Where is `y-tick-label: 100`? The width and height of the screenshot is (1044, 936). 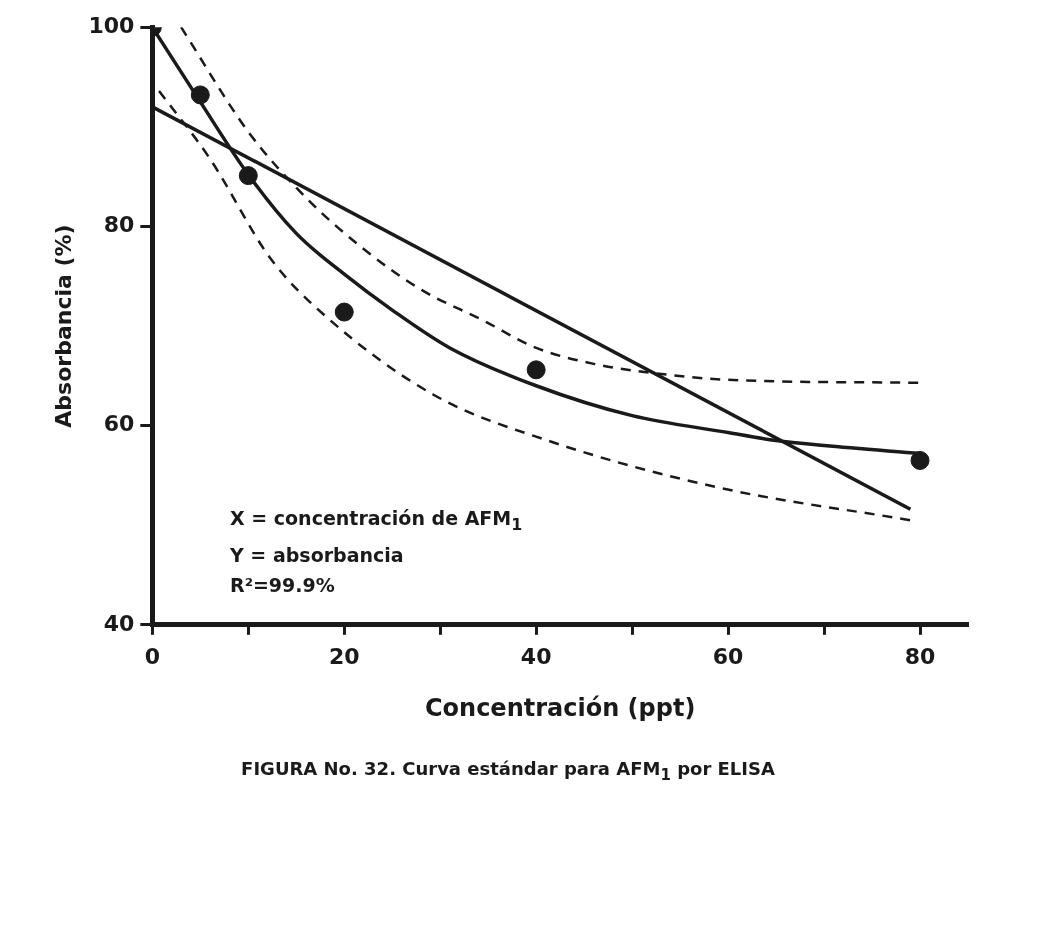
y-tick-label: 100 is located at coordinates (111, 25).